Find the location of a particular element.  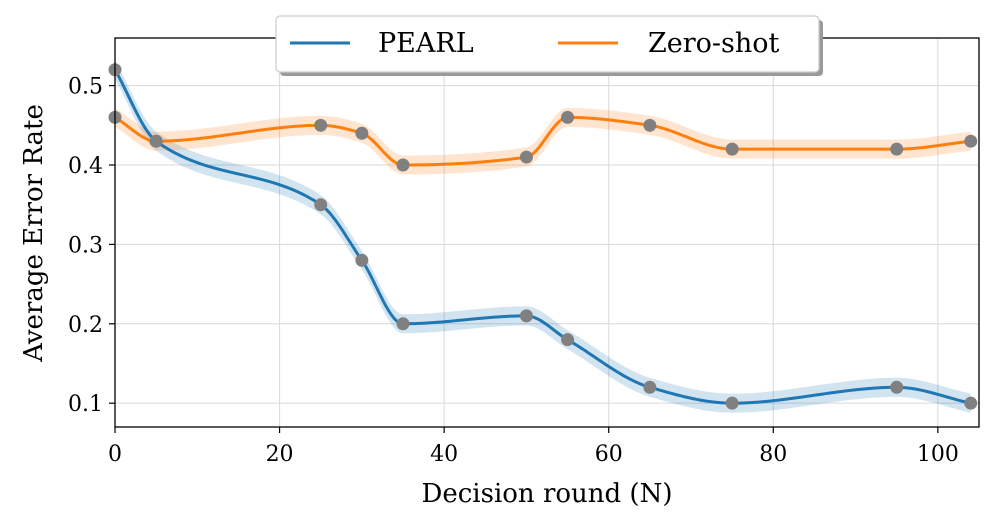

y-tick-label: 0.5 is located at coordinates (85, 87).